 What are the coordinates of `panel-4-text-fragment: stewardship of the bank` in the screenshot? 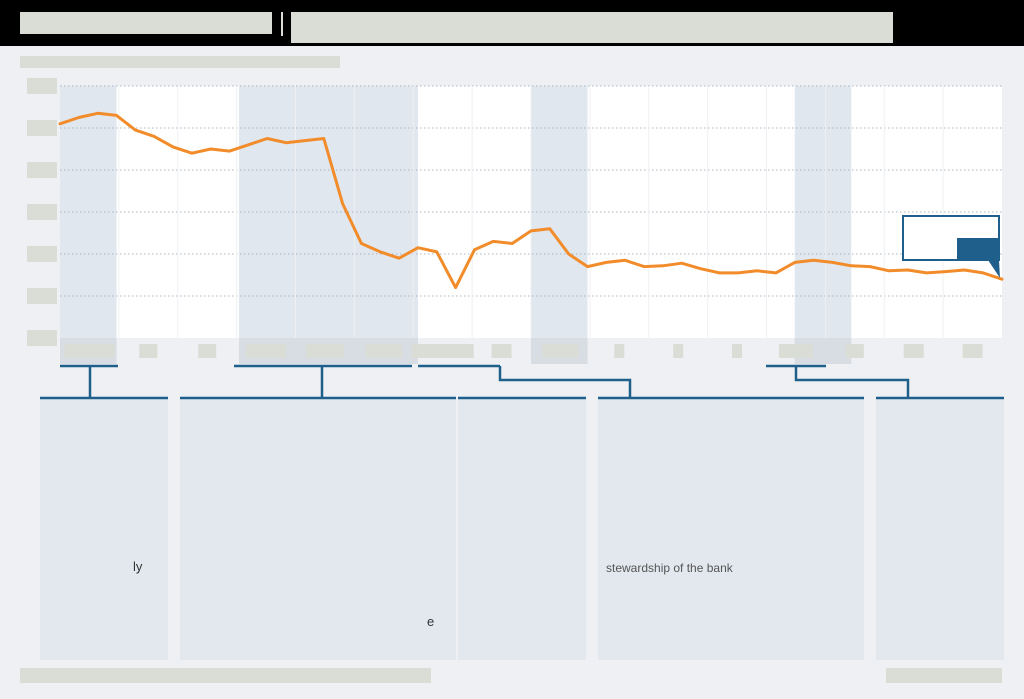 It's located at (669, 568).